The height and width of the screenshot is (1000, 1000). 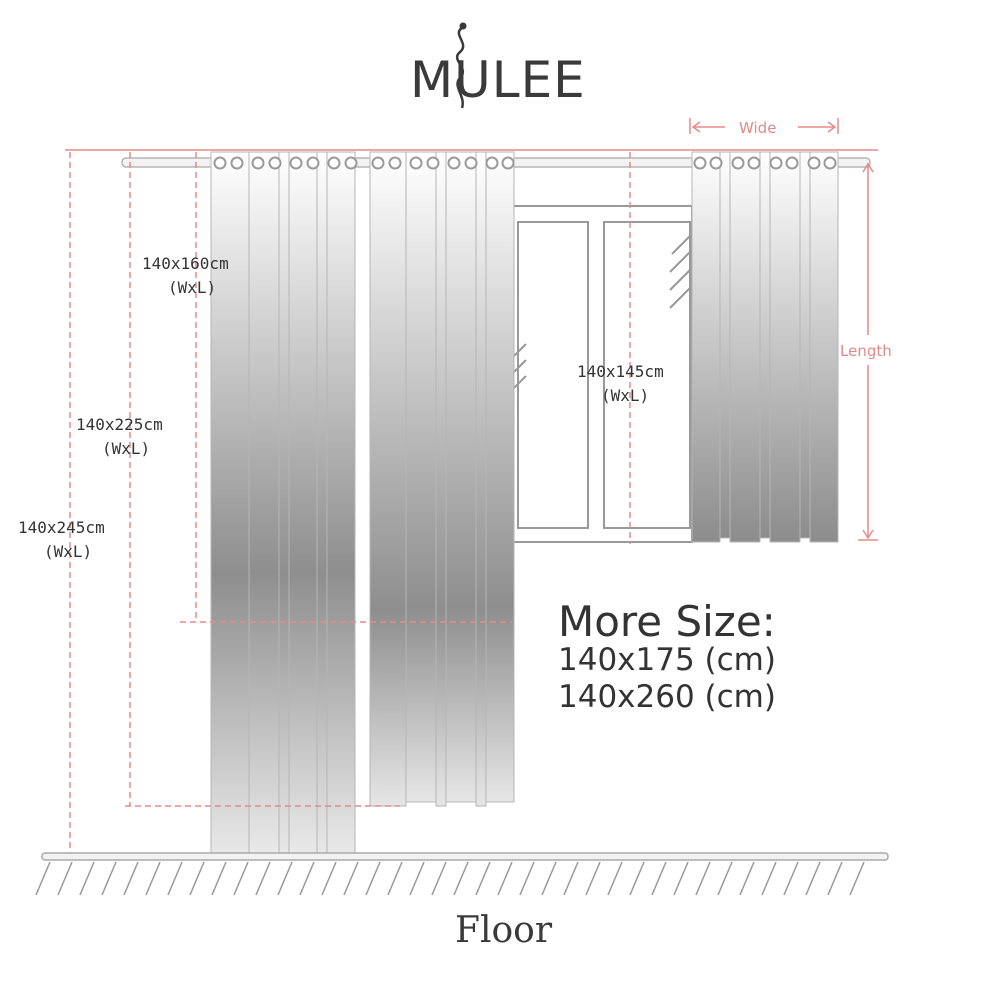 I want to click on more-sizes-title: More Size:, so click(x=667, y=621).